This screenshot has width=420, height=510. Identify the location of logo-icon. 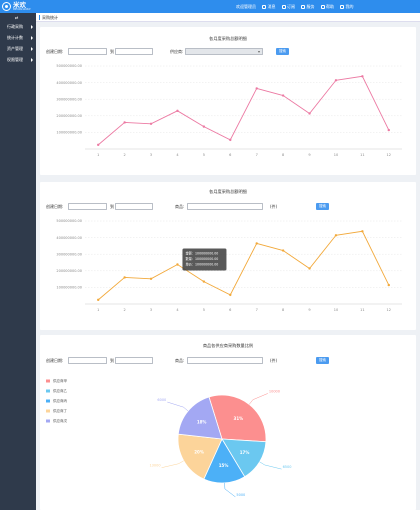
(6, 6).